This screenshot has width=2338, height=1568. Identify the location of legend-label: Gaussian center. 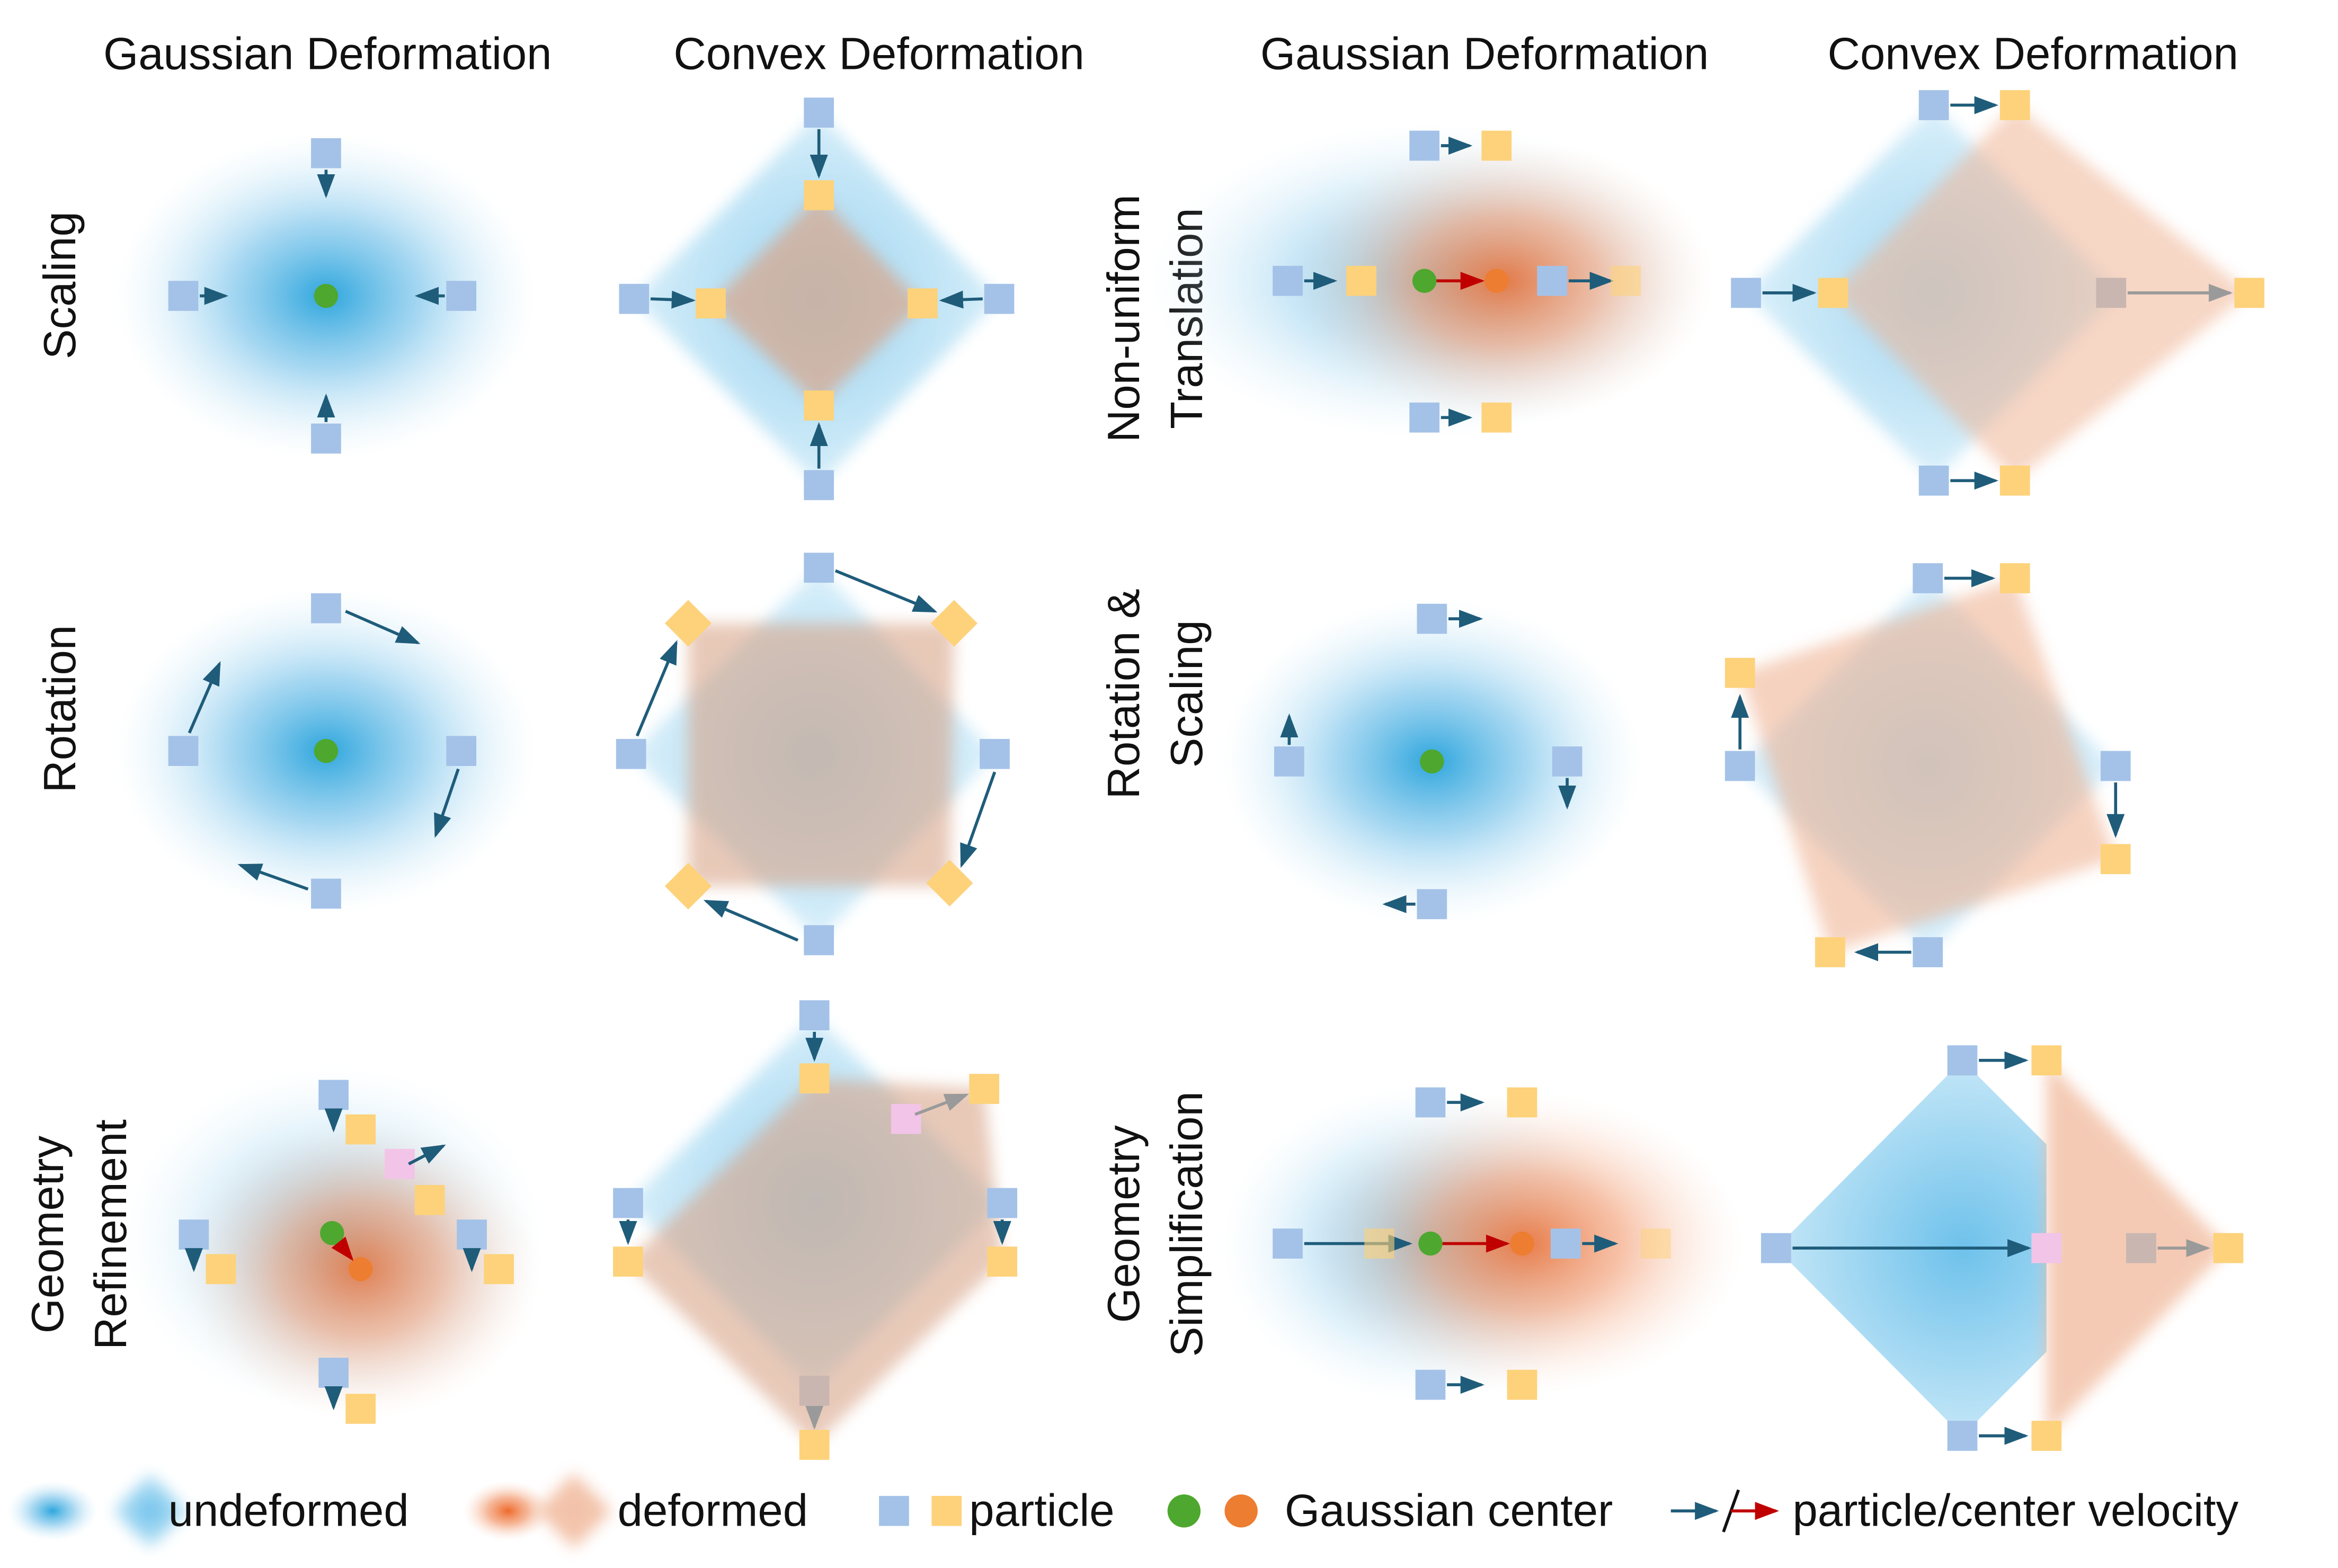
(1449, 1510).